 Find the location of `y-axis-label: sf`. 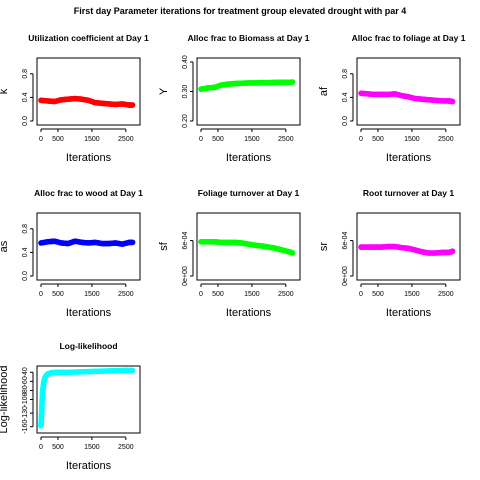

y-axis-label: sf is located at coordinates (164, 246).